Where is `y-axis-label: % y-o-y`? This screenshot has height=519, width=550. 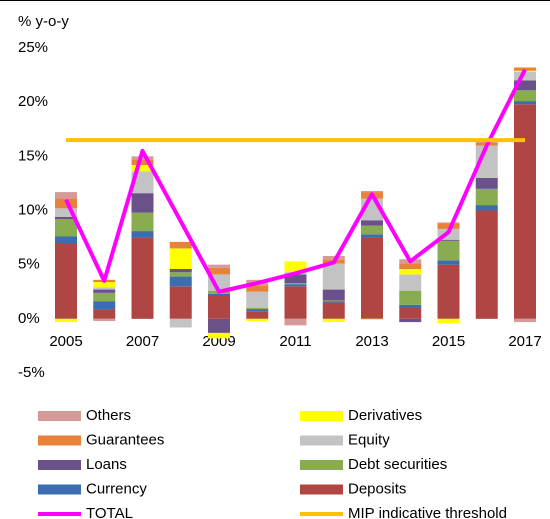 y-axis-label: % y-o-y is located at coordinates (43, 21).